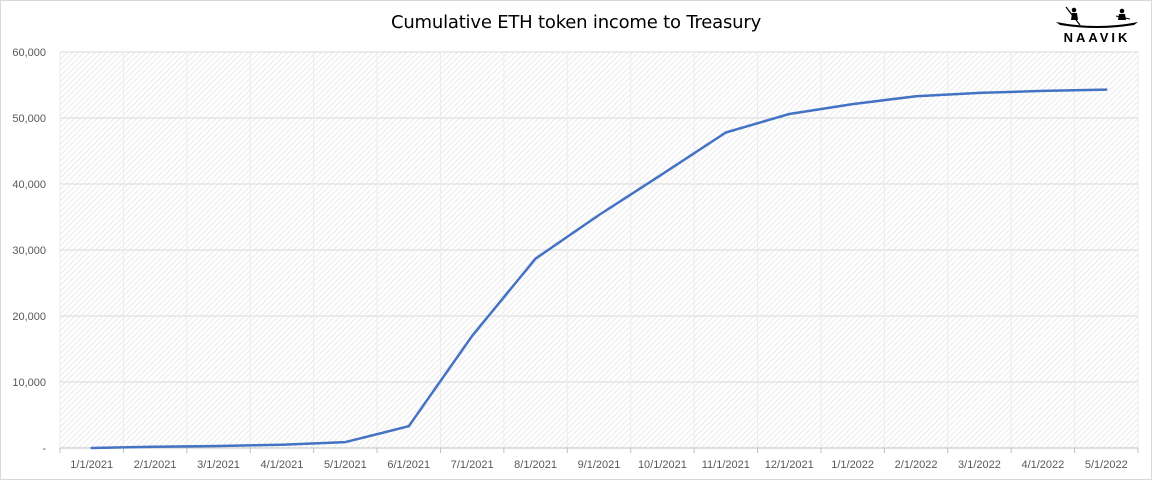 This screenshot has height=480, width=1152. Describe the element at coordinates (1097, 37) in the screenshot. I see `logo-text: NAAVIK` at that location.